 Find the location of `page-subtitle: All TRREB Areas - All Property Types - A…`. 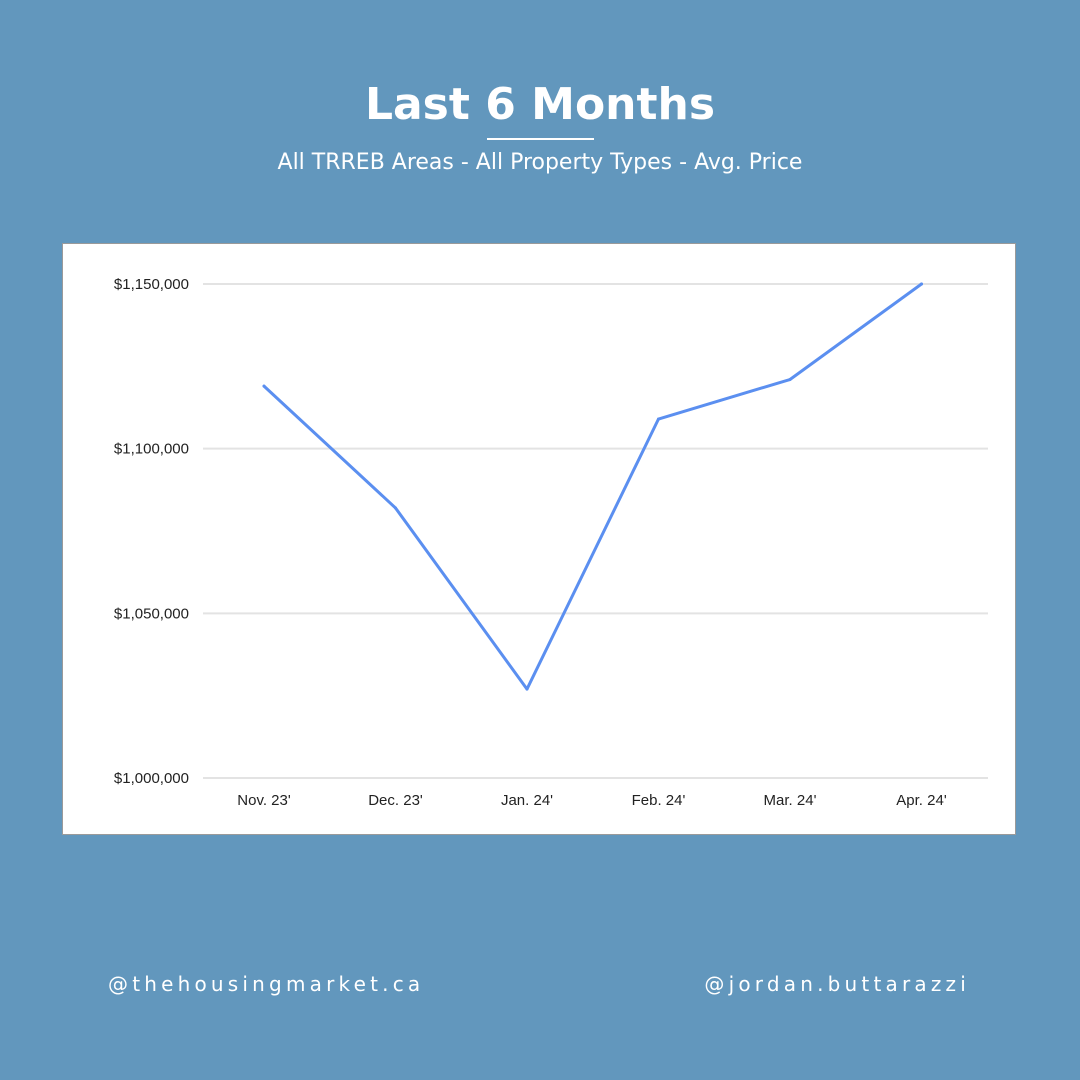

page-subtitle: All TRREB Areas - All Property Types - A… is located at coordinates (540, 162).